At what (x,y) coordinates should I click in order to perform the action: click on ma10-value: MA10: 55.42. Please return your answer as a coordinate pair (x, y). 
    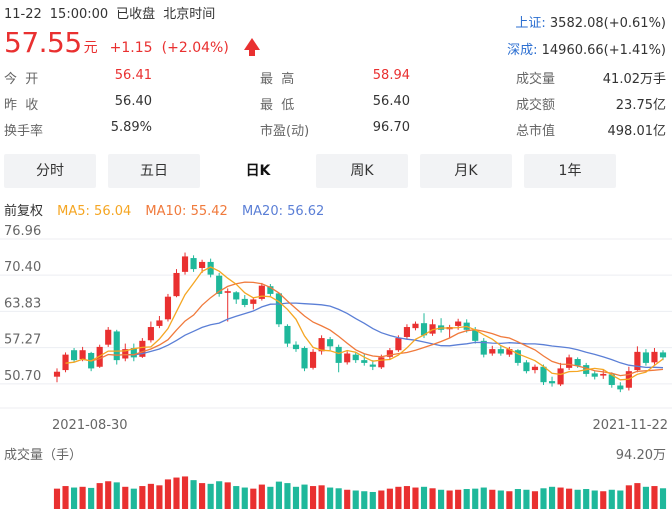
    Looking at the image, I should click on (186, 211).